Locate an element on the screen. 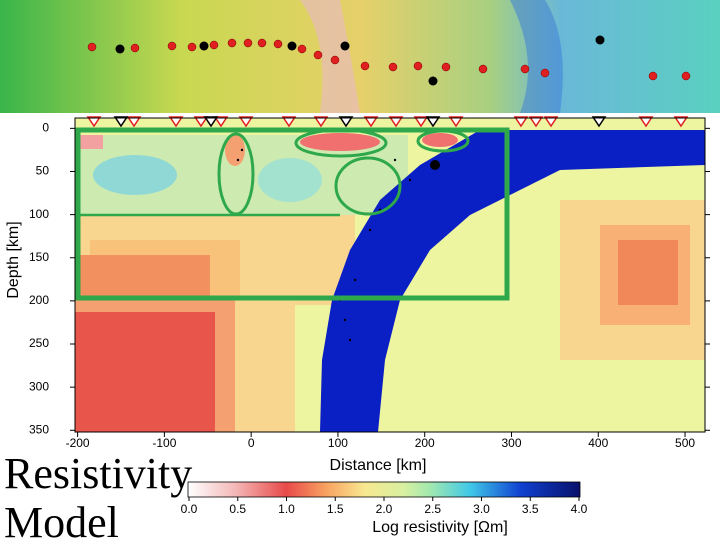 The width and height of the screenshot is (720, 540). y-axis-label: Depth [km] is located at coordinates (13, 259).